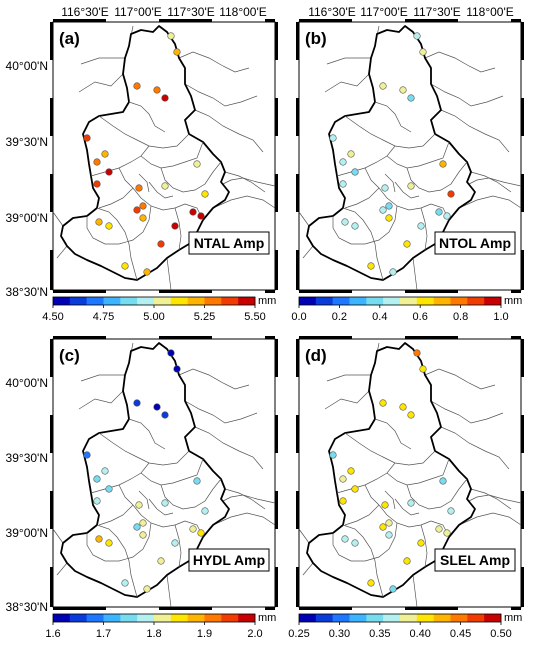  Describe the element at coordinates (243, 12) in the screenshot. I see `lon-label-4: 118°00'E` at that location.